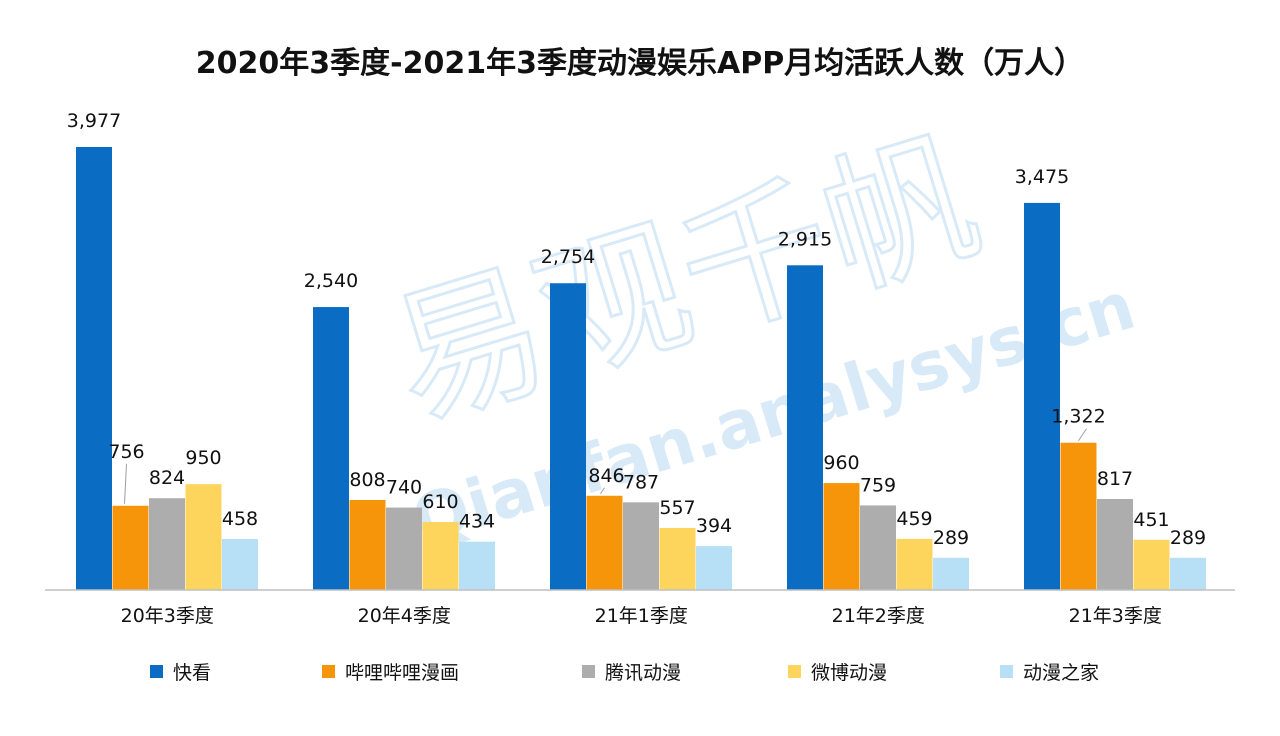 This screenshot has height=736, width=1280. What do you see at coordinates (367, 480) in the screenshot?
I see `value-label-2-2: 808` at bounding box center [367, 480].